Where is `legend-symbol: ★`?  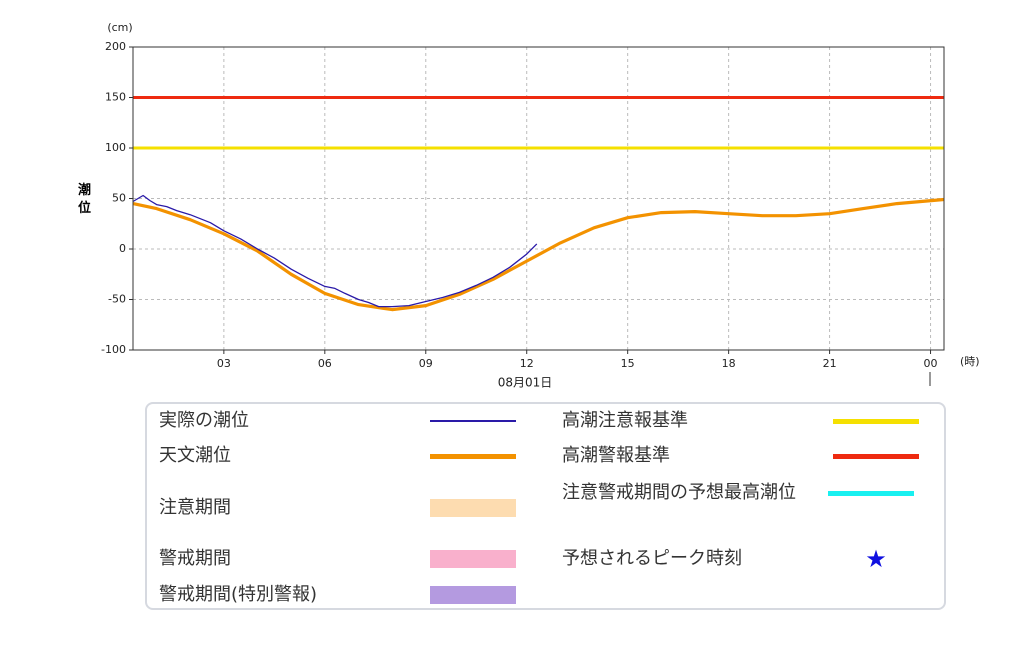 legend-symbol: ★ is located at coordinates (876, 559).